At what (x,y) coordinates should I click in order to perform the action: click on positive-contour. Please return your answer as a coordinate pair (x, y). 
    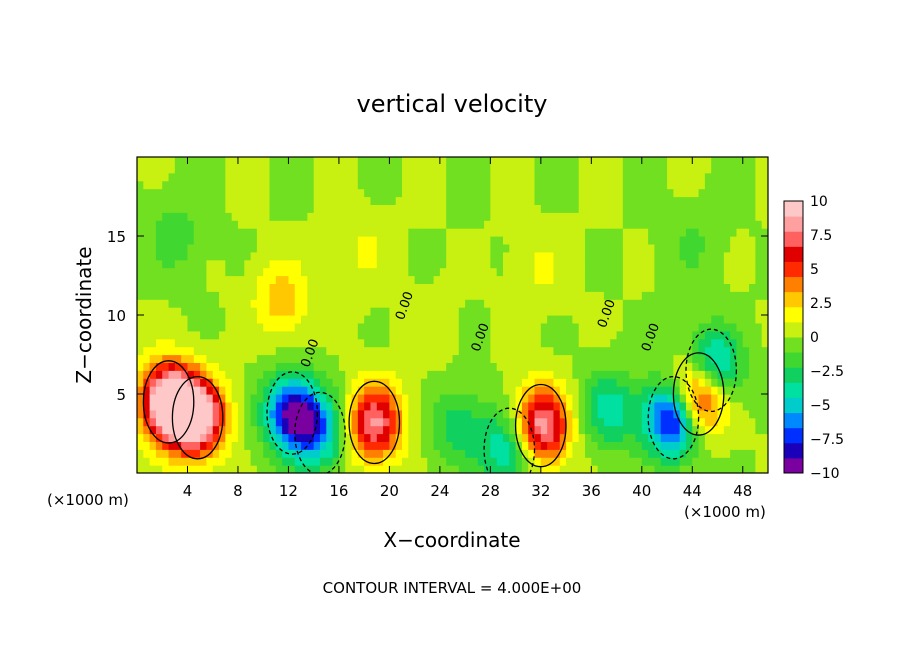
    Looking at the image, I should click on (374, 422).